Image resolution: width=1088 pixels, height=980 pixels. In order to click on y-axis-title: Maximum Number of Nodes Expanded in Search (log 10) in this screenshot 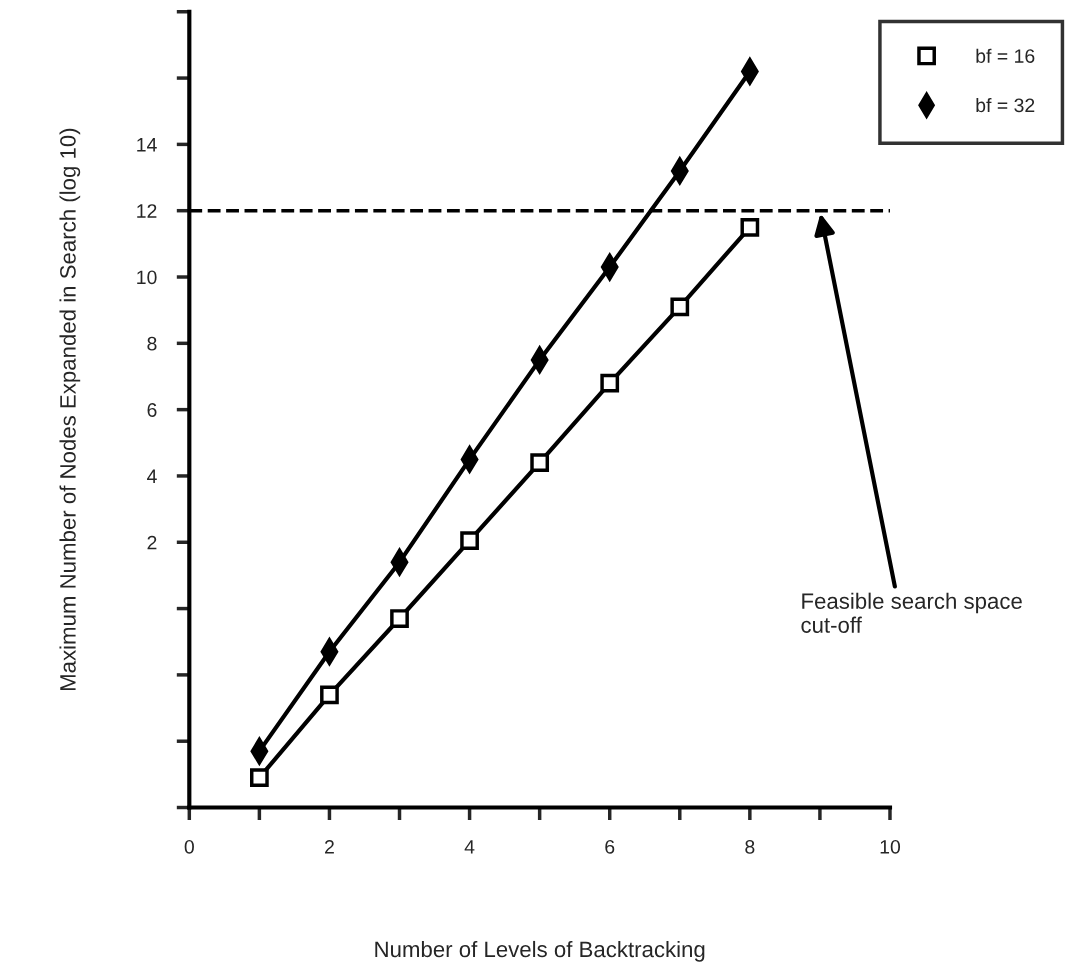, I will do `click(70, 409)`.